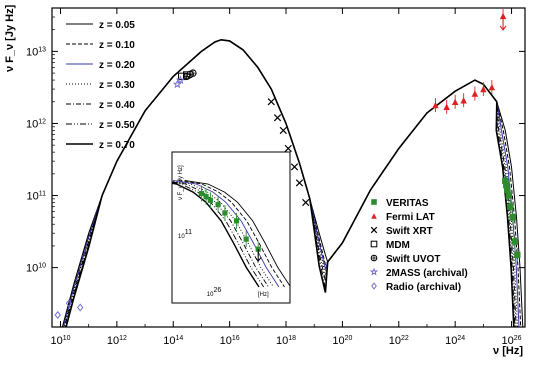 The image size is (537, 367). I want to click on x-tick-label-exp: 18, so click(292, 338).